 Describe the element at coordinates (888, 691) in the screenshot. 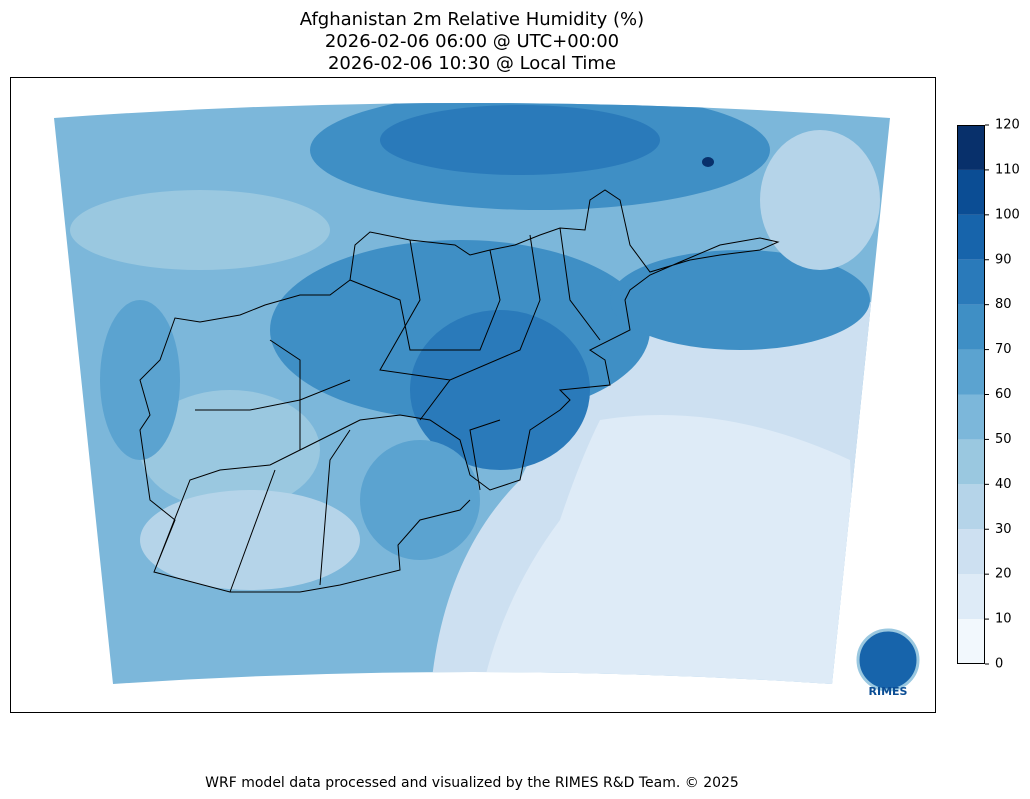

I see `logo-text: RIMES` at that location.